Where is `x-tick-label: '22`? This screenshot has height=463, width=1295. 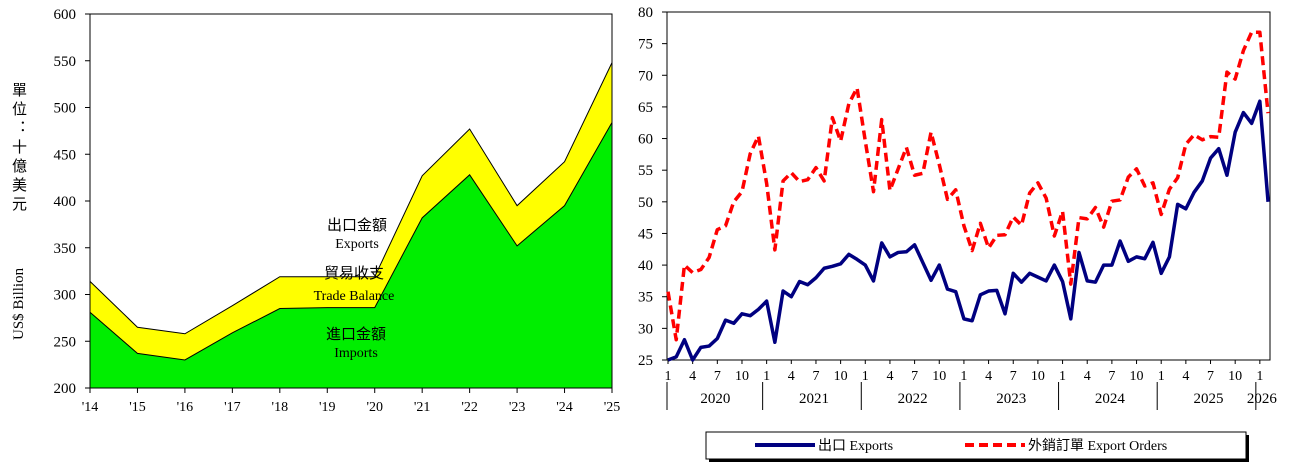 x-tick-label: '22 is located at coordinates (469, 407).